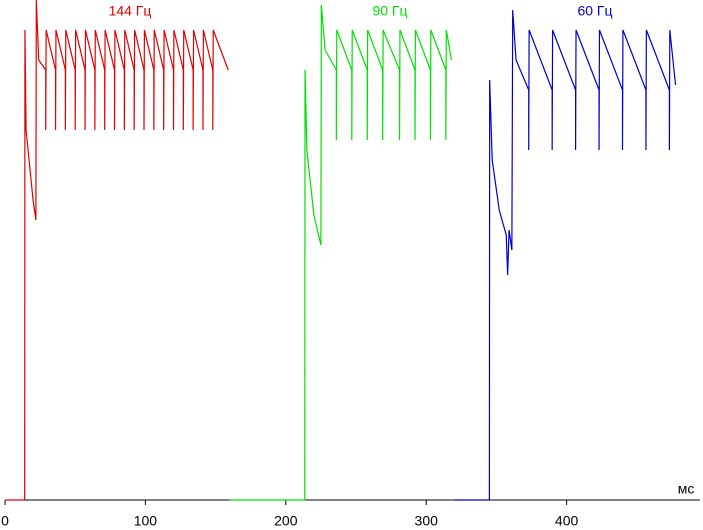  I want to click on series-label: 60 Гц, so click(594, 11).